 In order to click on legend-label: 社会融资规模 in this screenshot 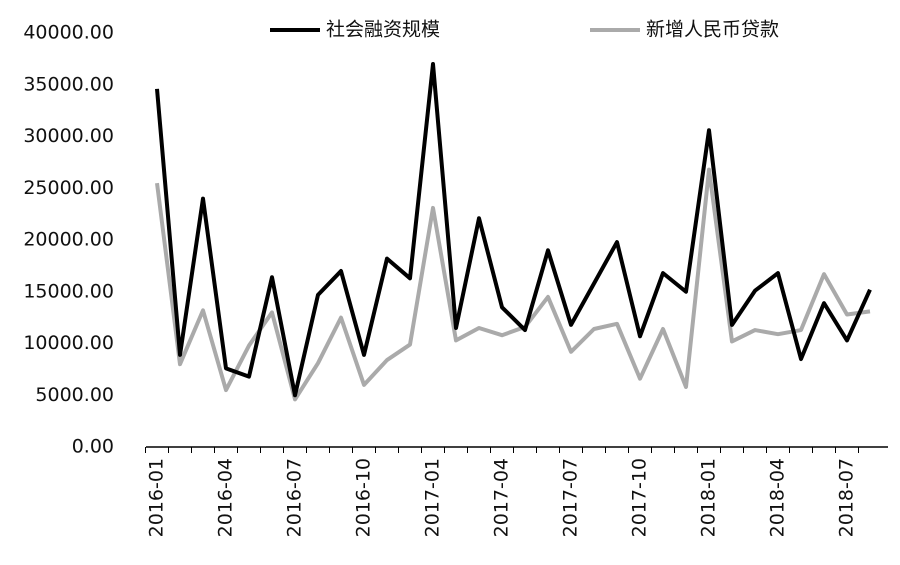, I will do `click(383, 30)`.